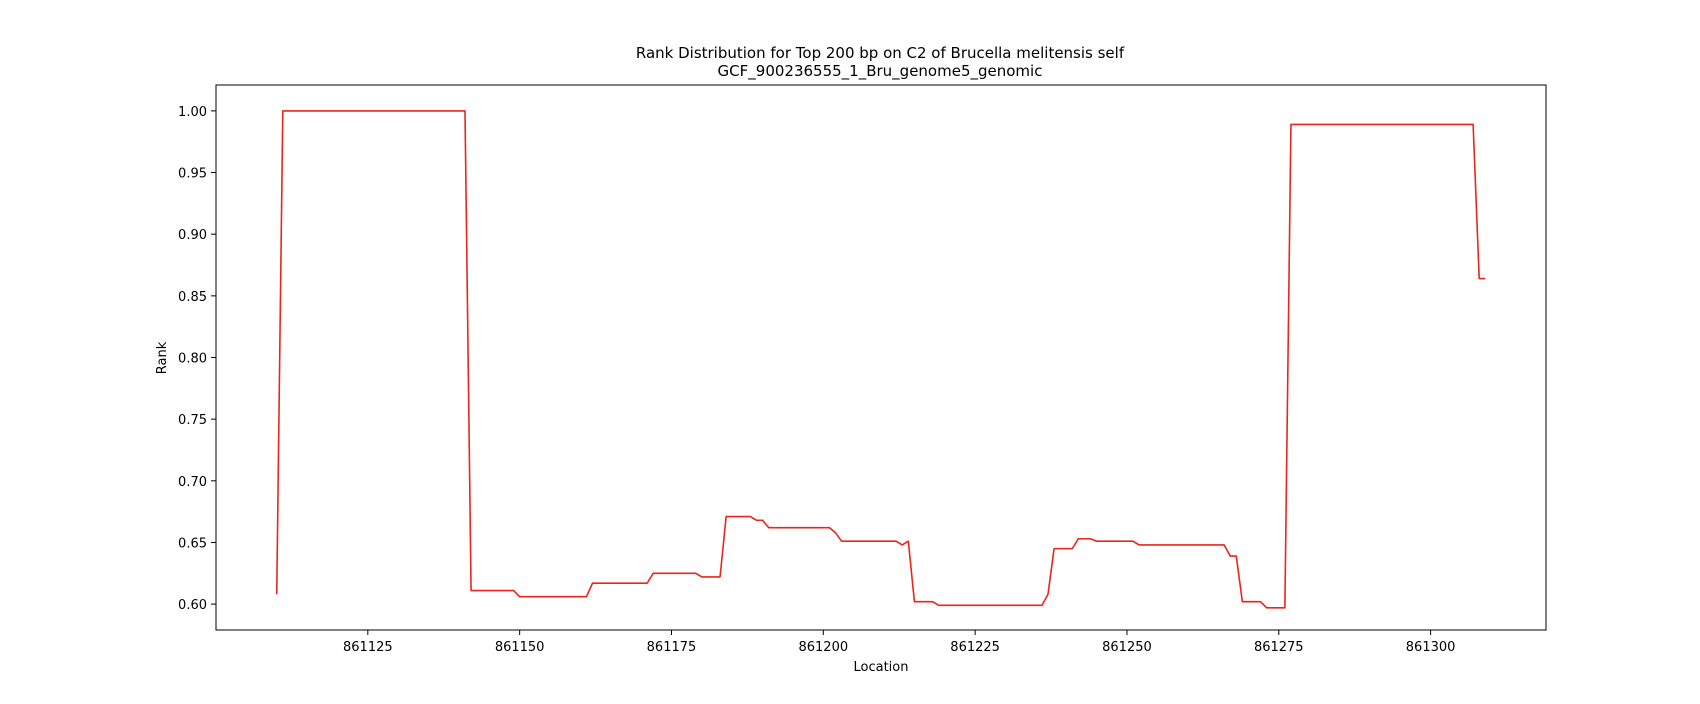  I want to click on x-tick-label: 861150, so click(520, 647).